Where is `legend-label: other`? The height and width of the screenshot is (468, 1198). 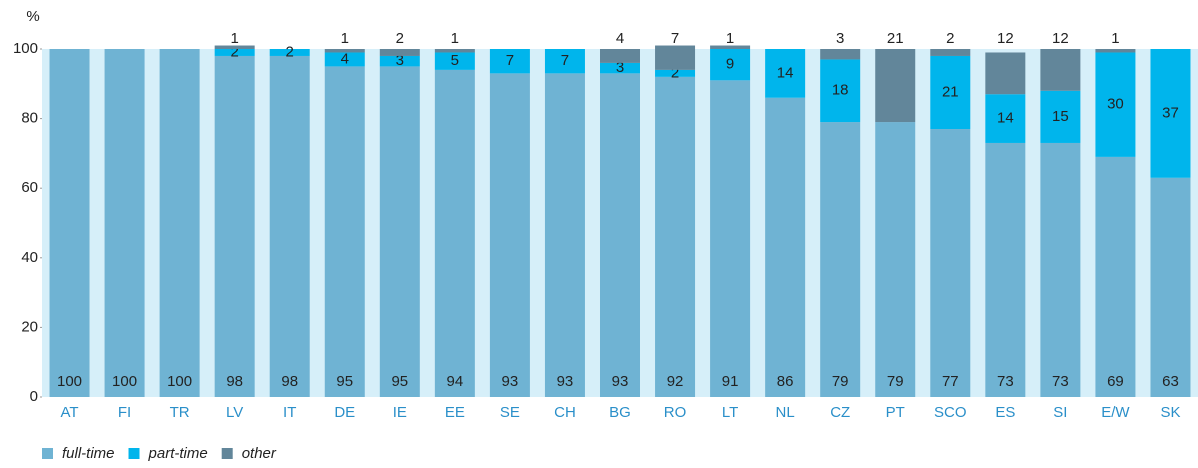
legend-label: other is located at coordinates (259, 453).